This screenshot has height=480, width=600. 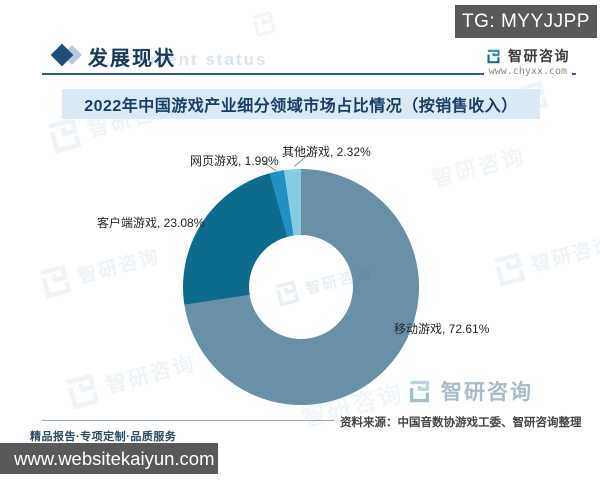 I want to click on brand-logo-bottom: 智研咨询, so click(x=469, y=391).